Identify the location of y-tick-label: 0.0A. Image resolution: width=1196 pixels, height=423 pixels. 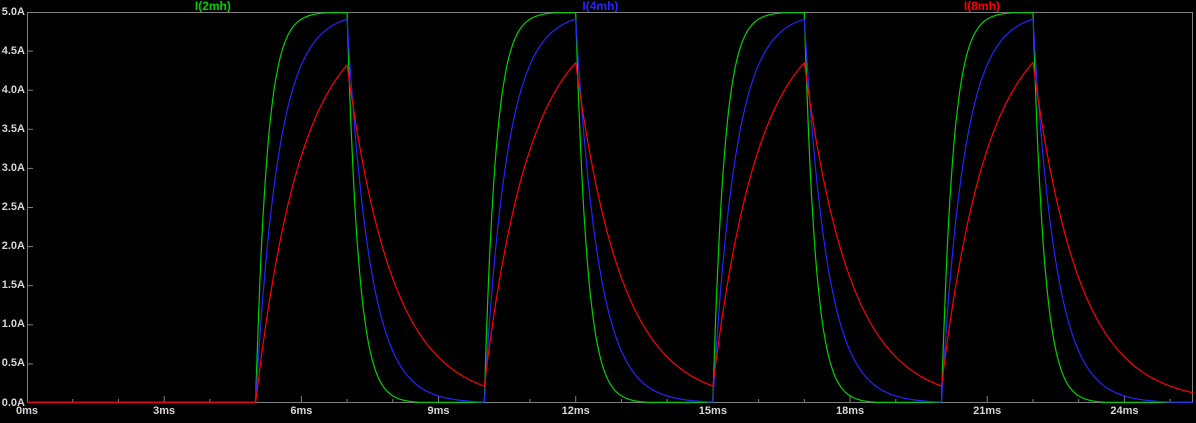
(13, 402).